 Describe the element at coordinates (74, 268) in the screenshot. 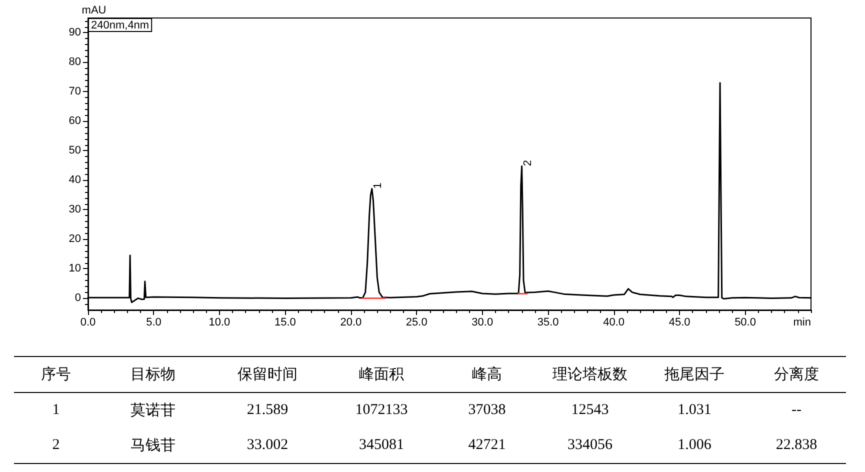

I see `y-tick-label: 10` at that location.